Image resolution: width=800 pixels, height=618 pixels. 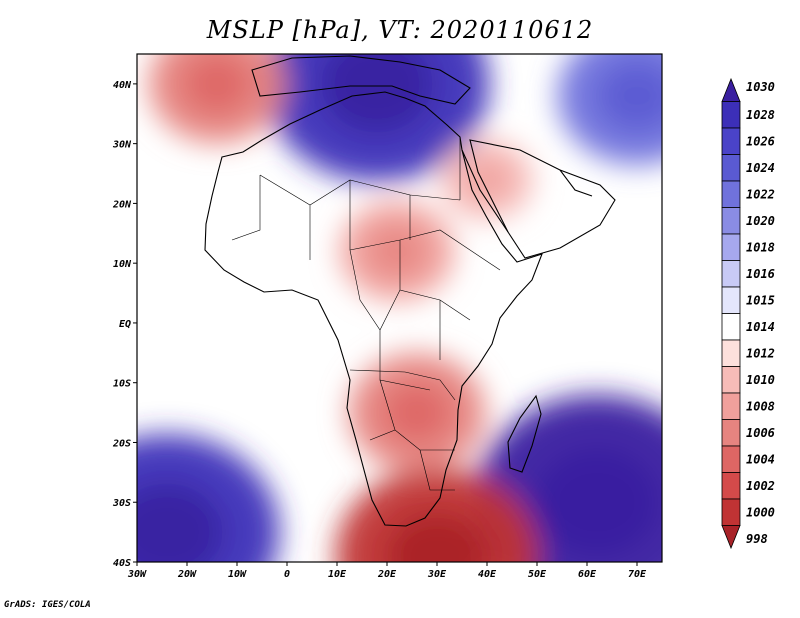 What do you see at coordinates (122, 384) in the screenshot?
I see `y-tick-label: 10S` at bounding box center [122, 384].